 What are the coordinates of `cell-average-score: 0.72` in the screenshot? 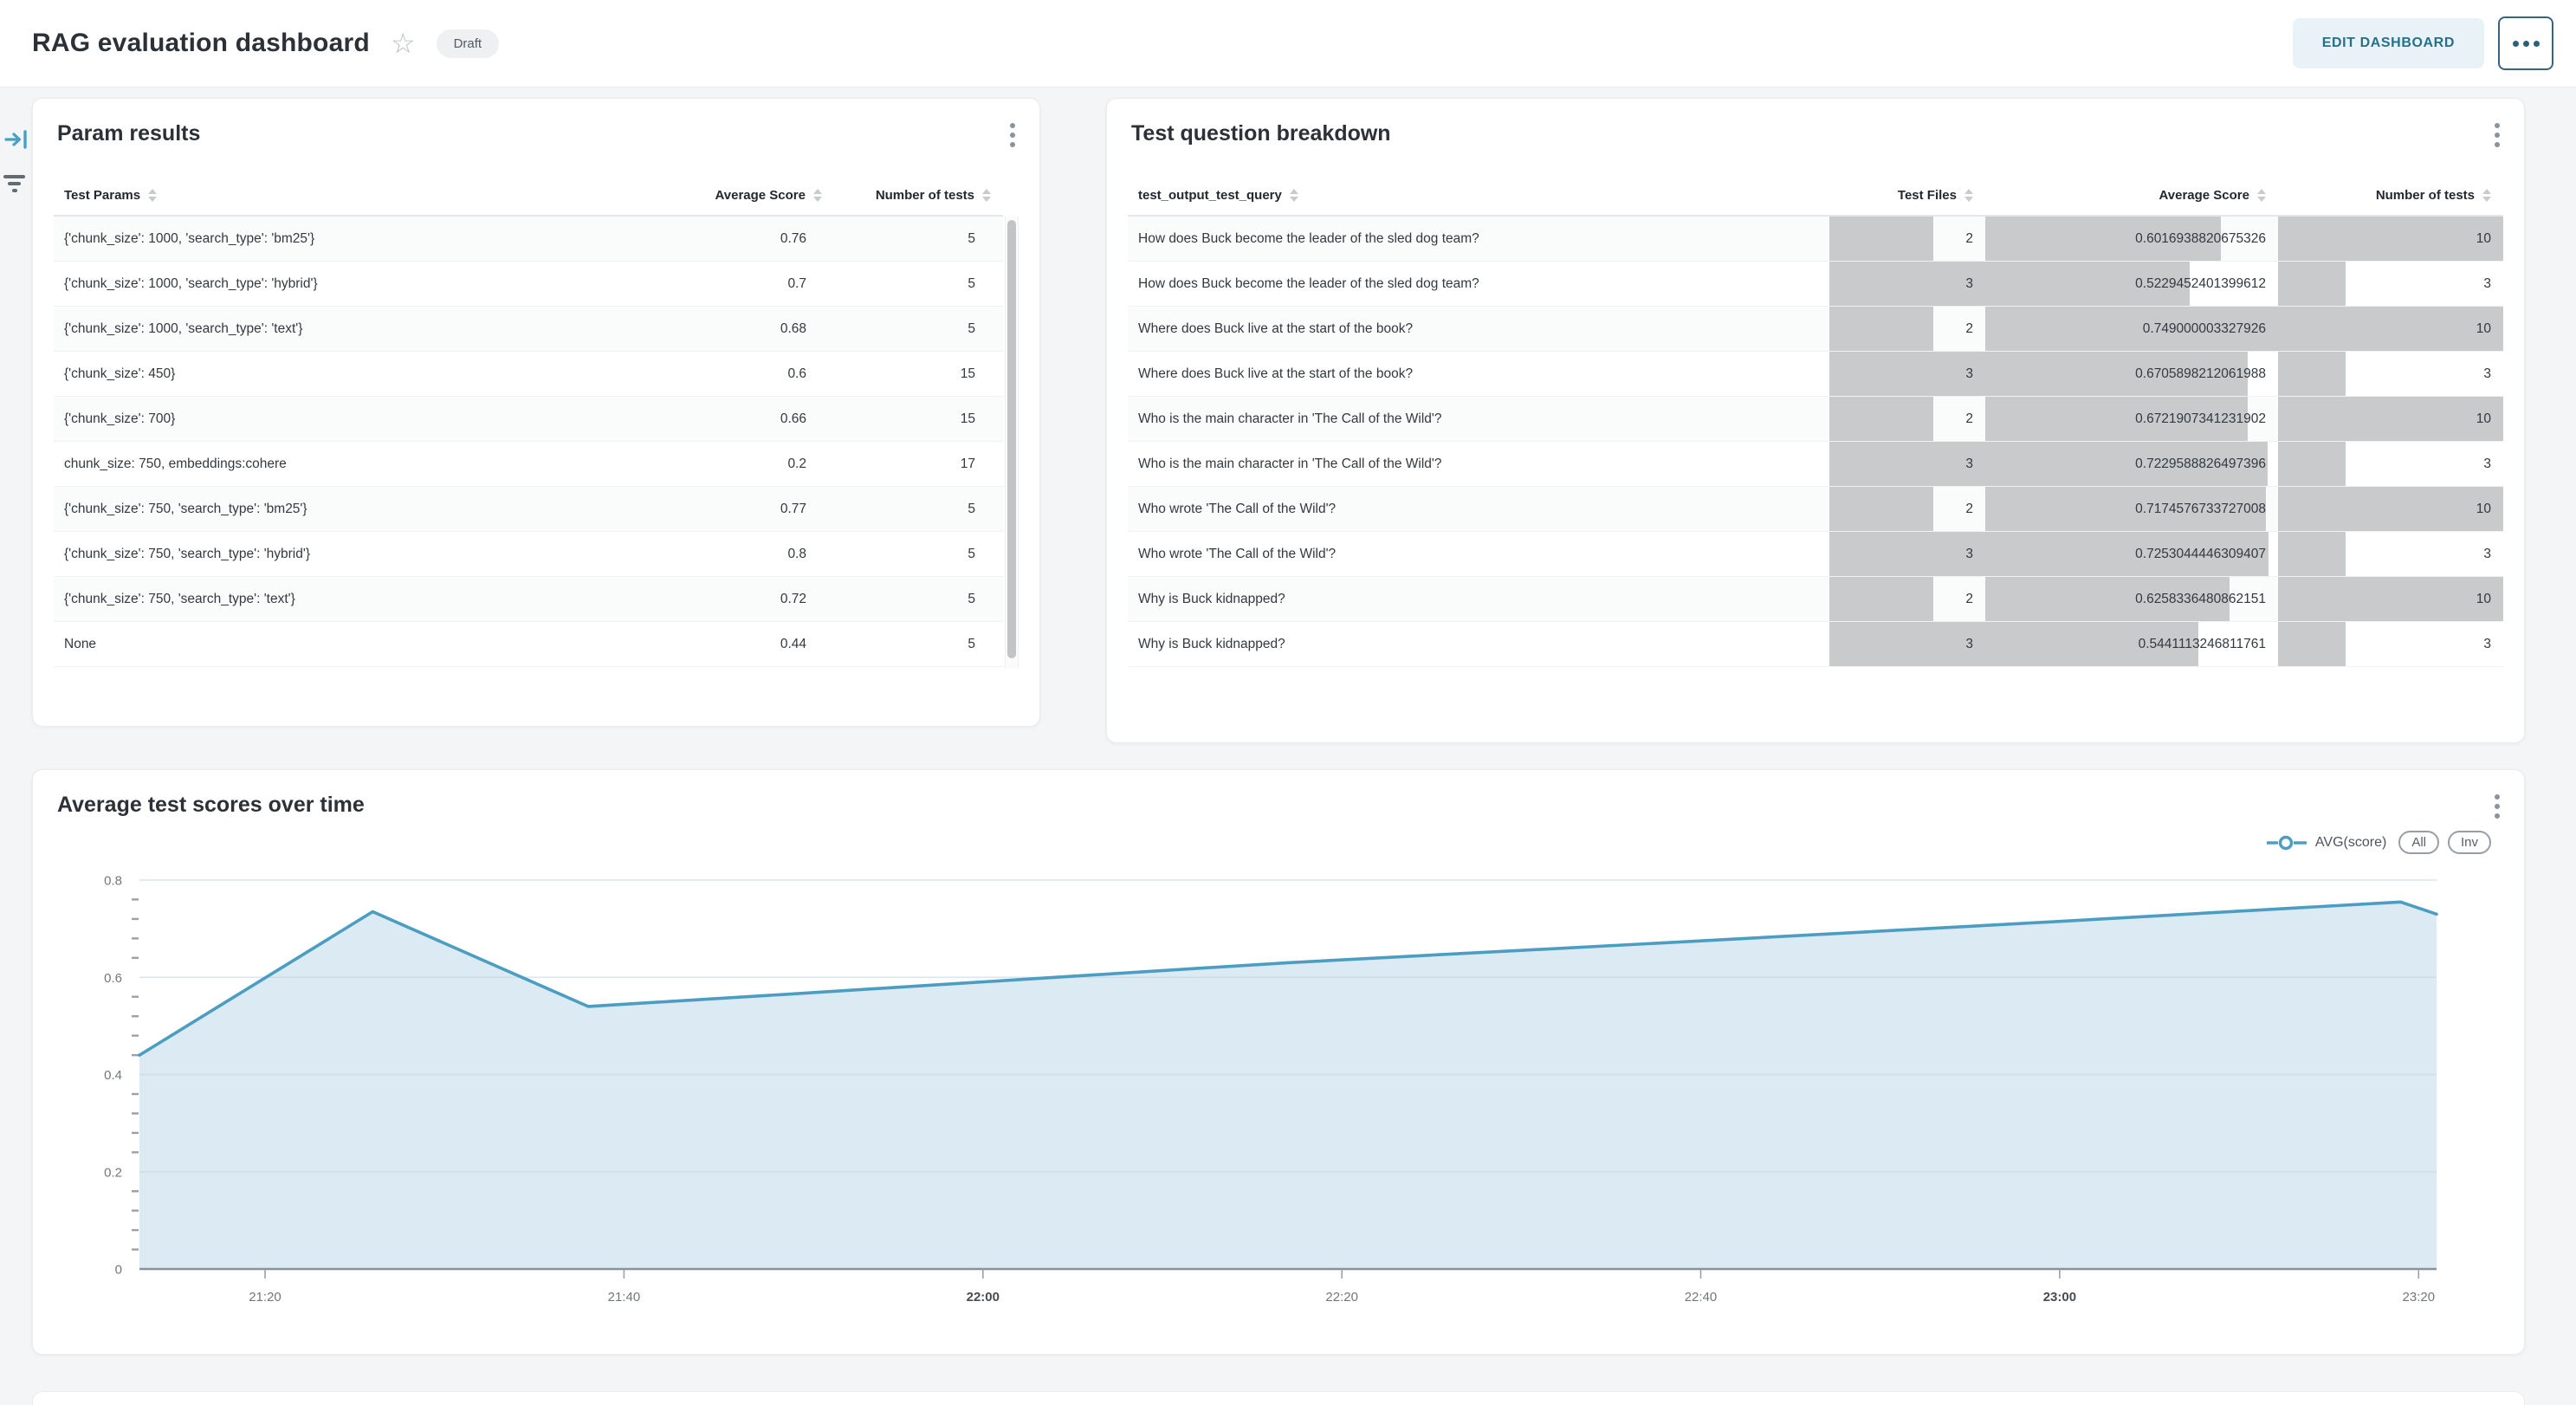 It's located at (793, 598).